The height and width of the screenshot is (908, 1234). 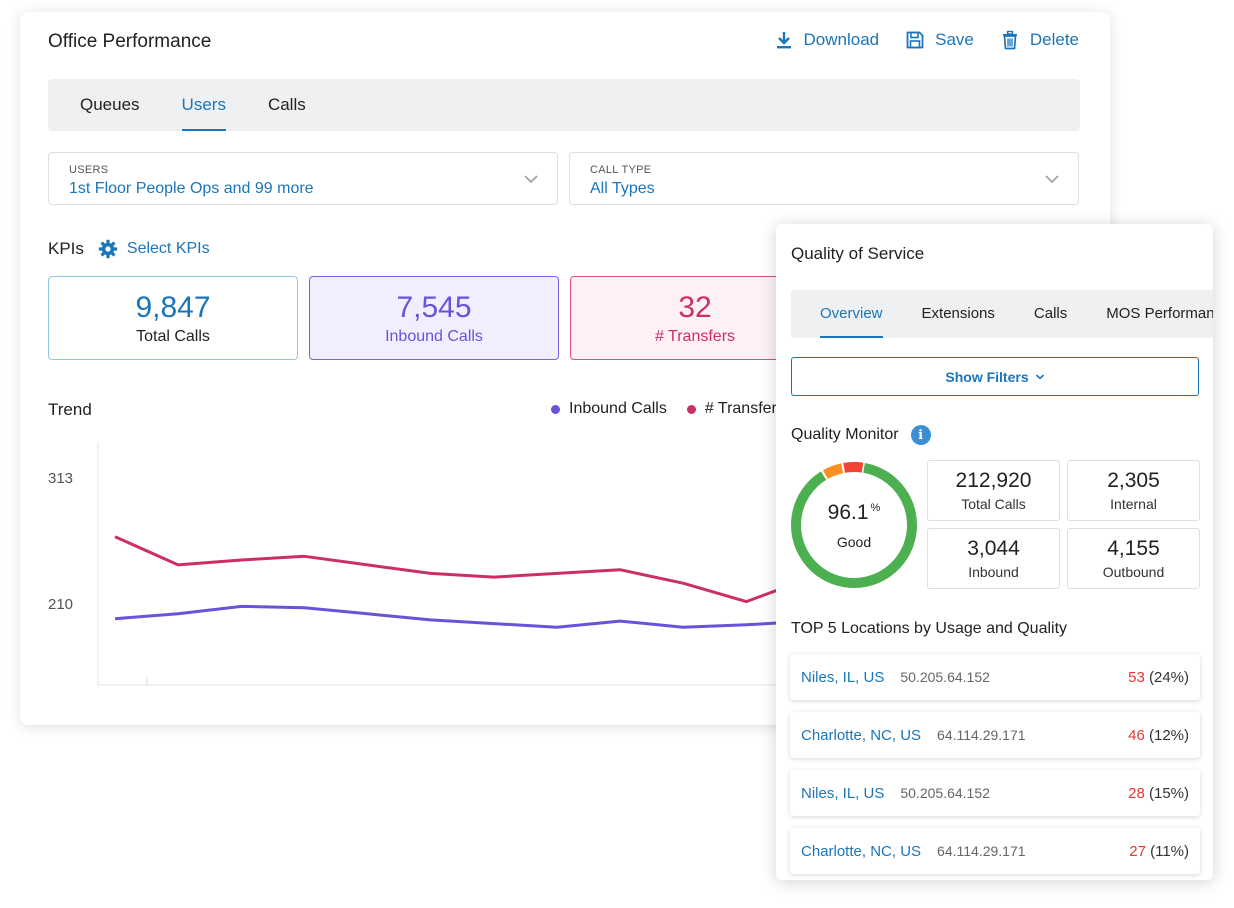 I want to click on tab-users: Users, so click(x=204, y=105).